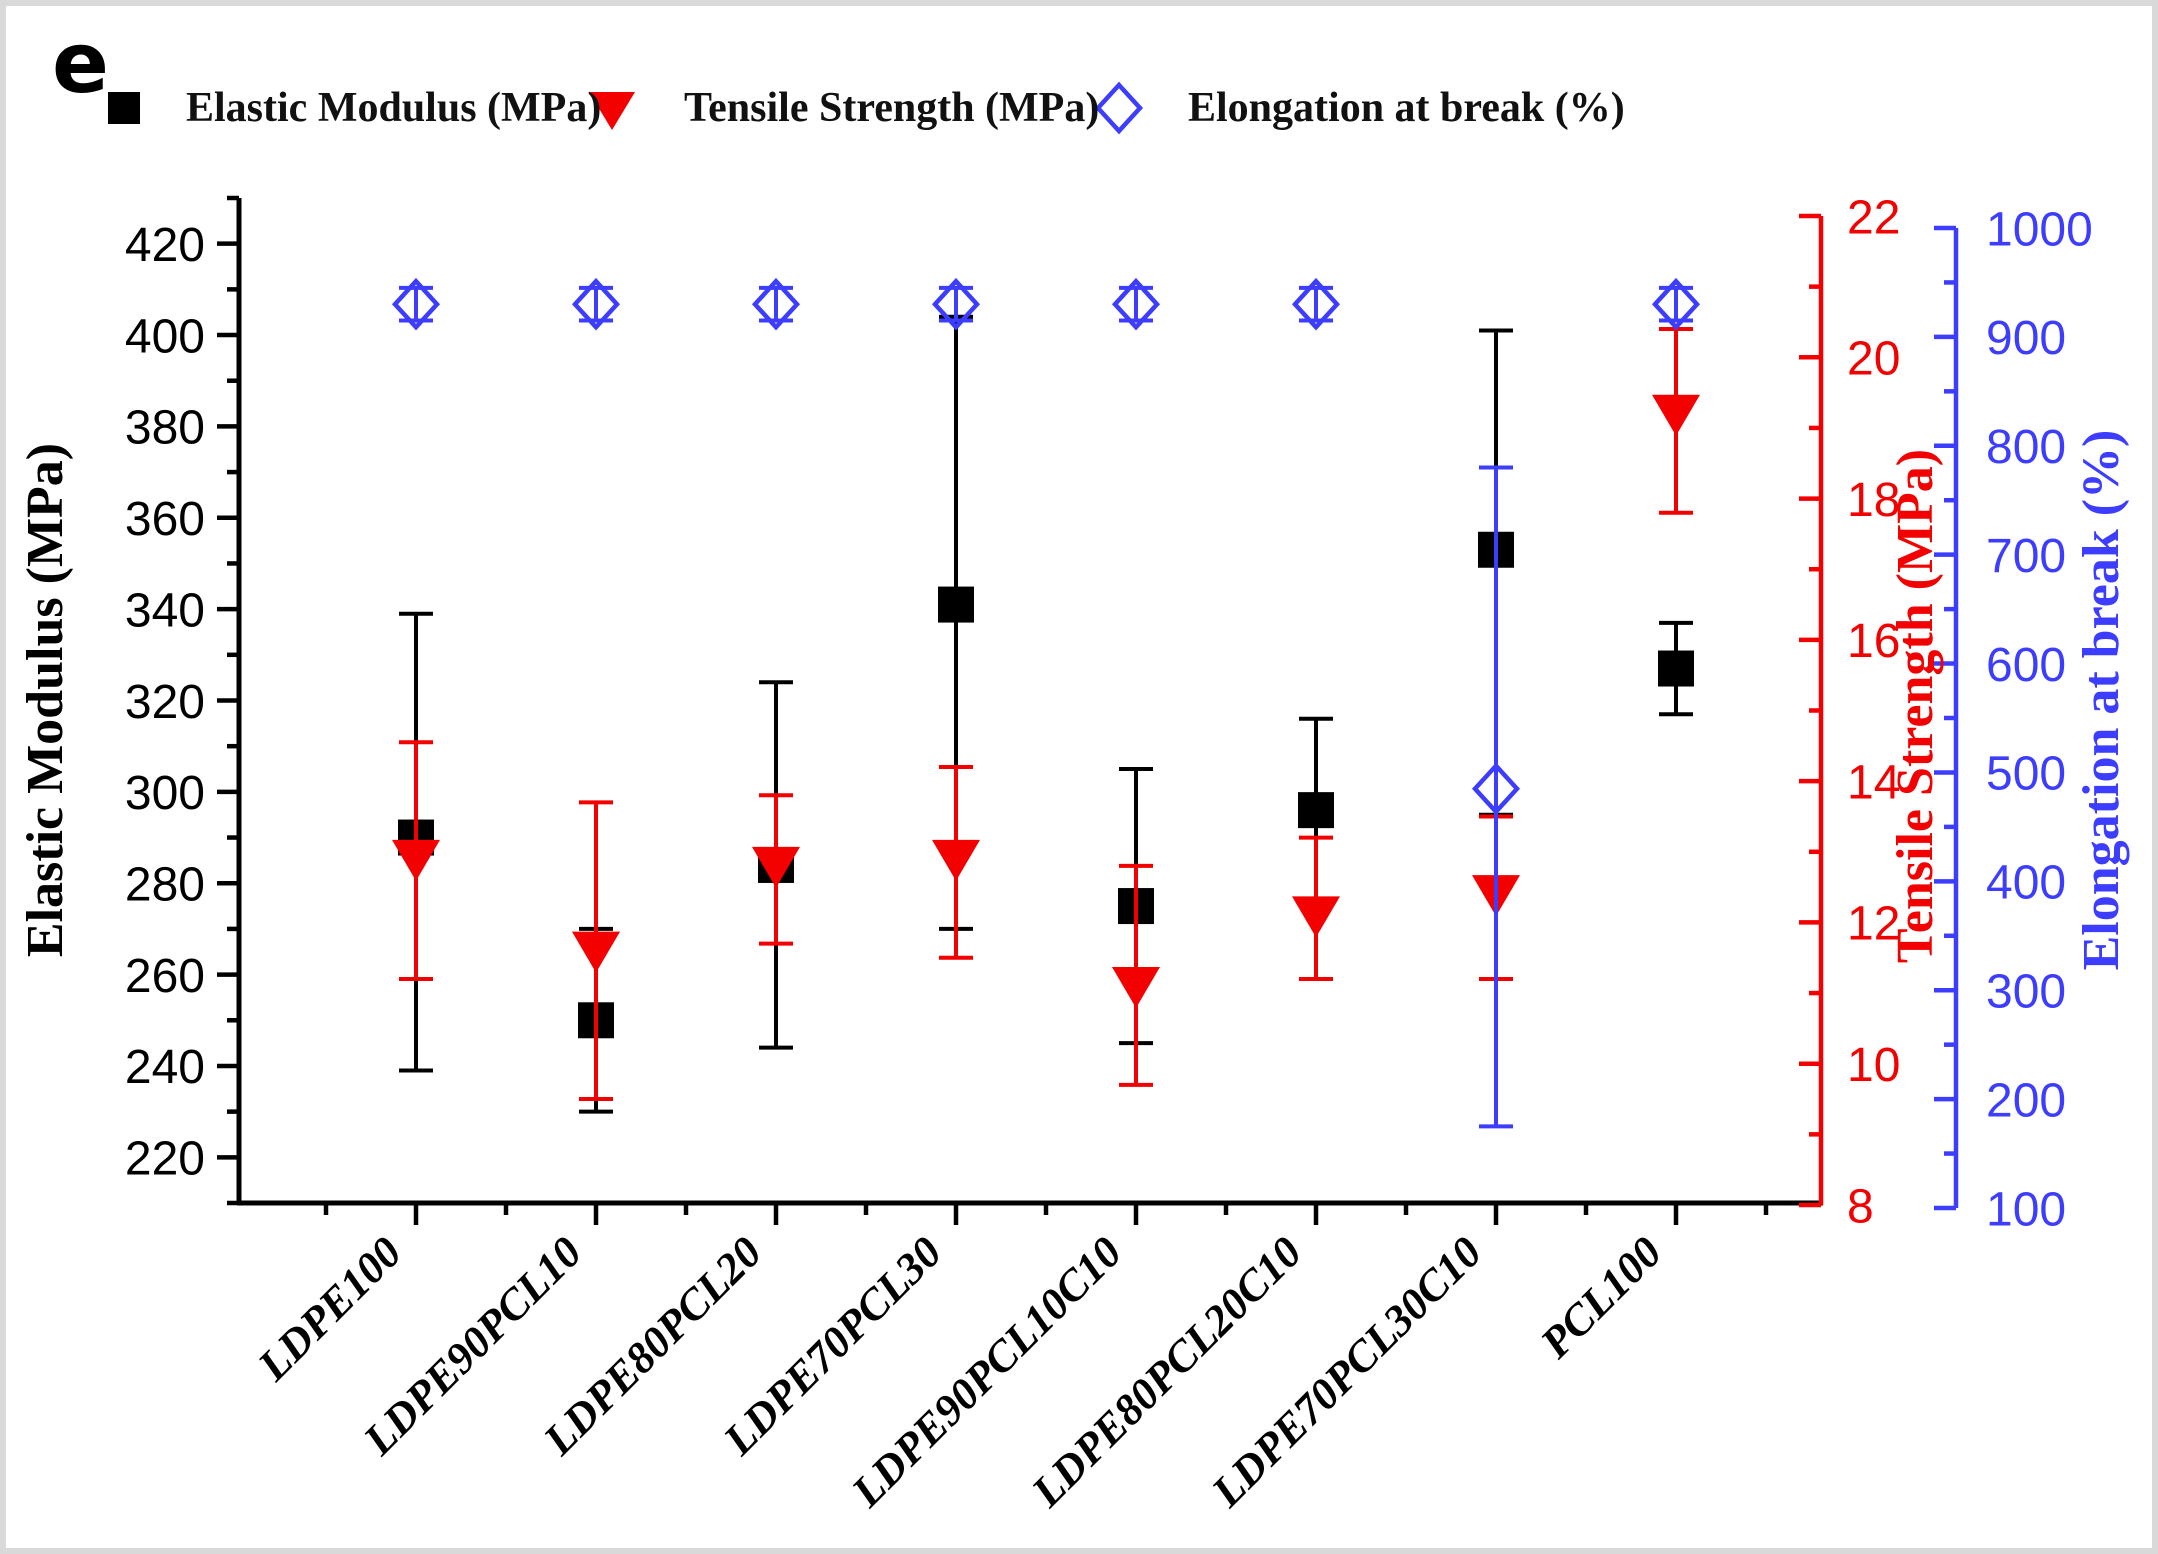 This screenshot has height=1554, width=2158. I want to click on axis-tick-label: 380, so click(165, 428).